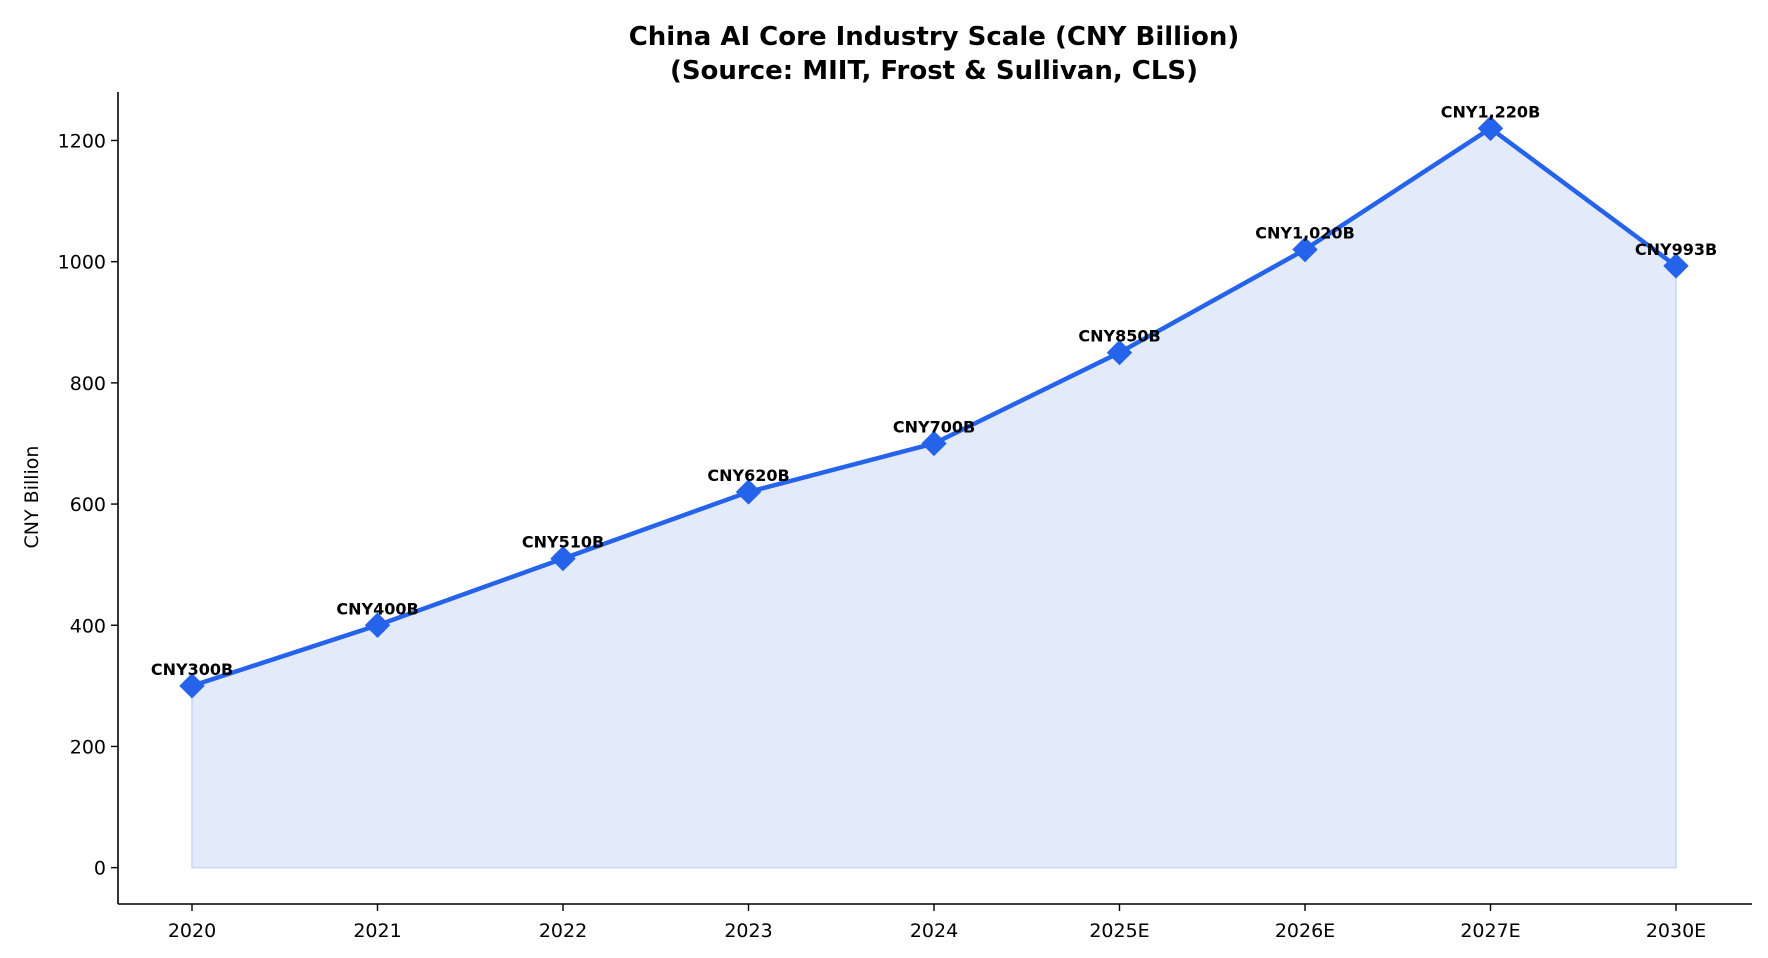  What do you see at coordinates (1119, 352) in the screenshot?
I see `marker-2025E` at bounding box center [1119, 352].